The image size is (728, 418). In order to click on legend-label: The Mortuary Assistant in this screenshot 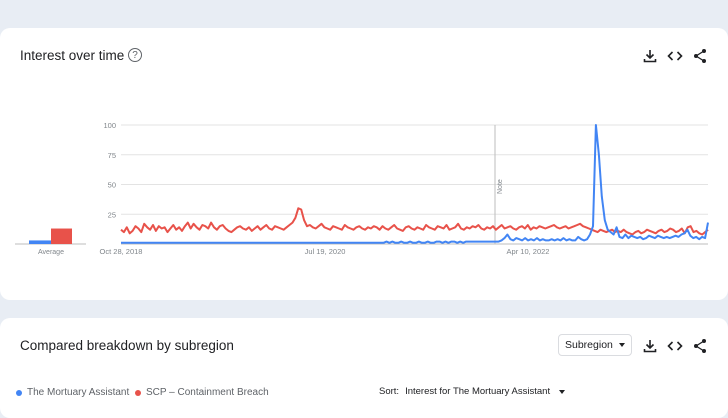, I will do `click(78, 392)`.